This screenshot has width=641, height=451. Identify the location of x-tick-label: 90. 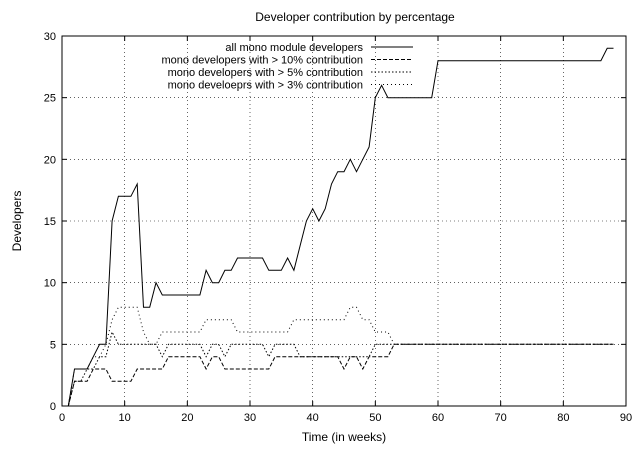
(626, 418).